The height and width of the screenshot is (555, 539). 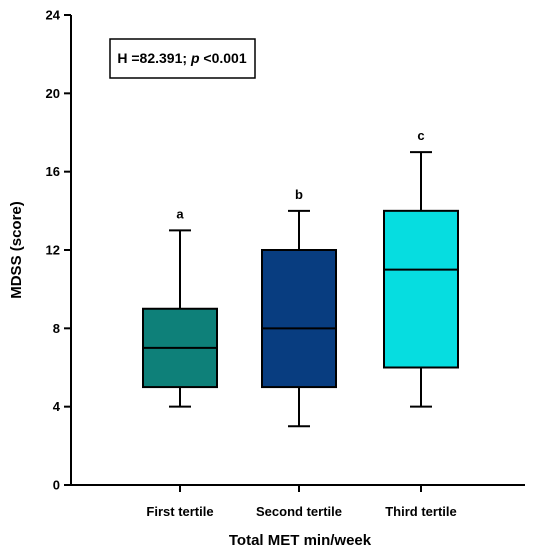 What do you see at coordinates (299, 194) in the screenshot?
I see `significance-label: b` at bounding box center [299, 194].